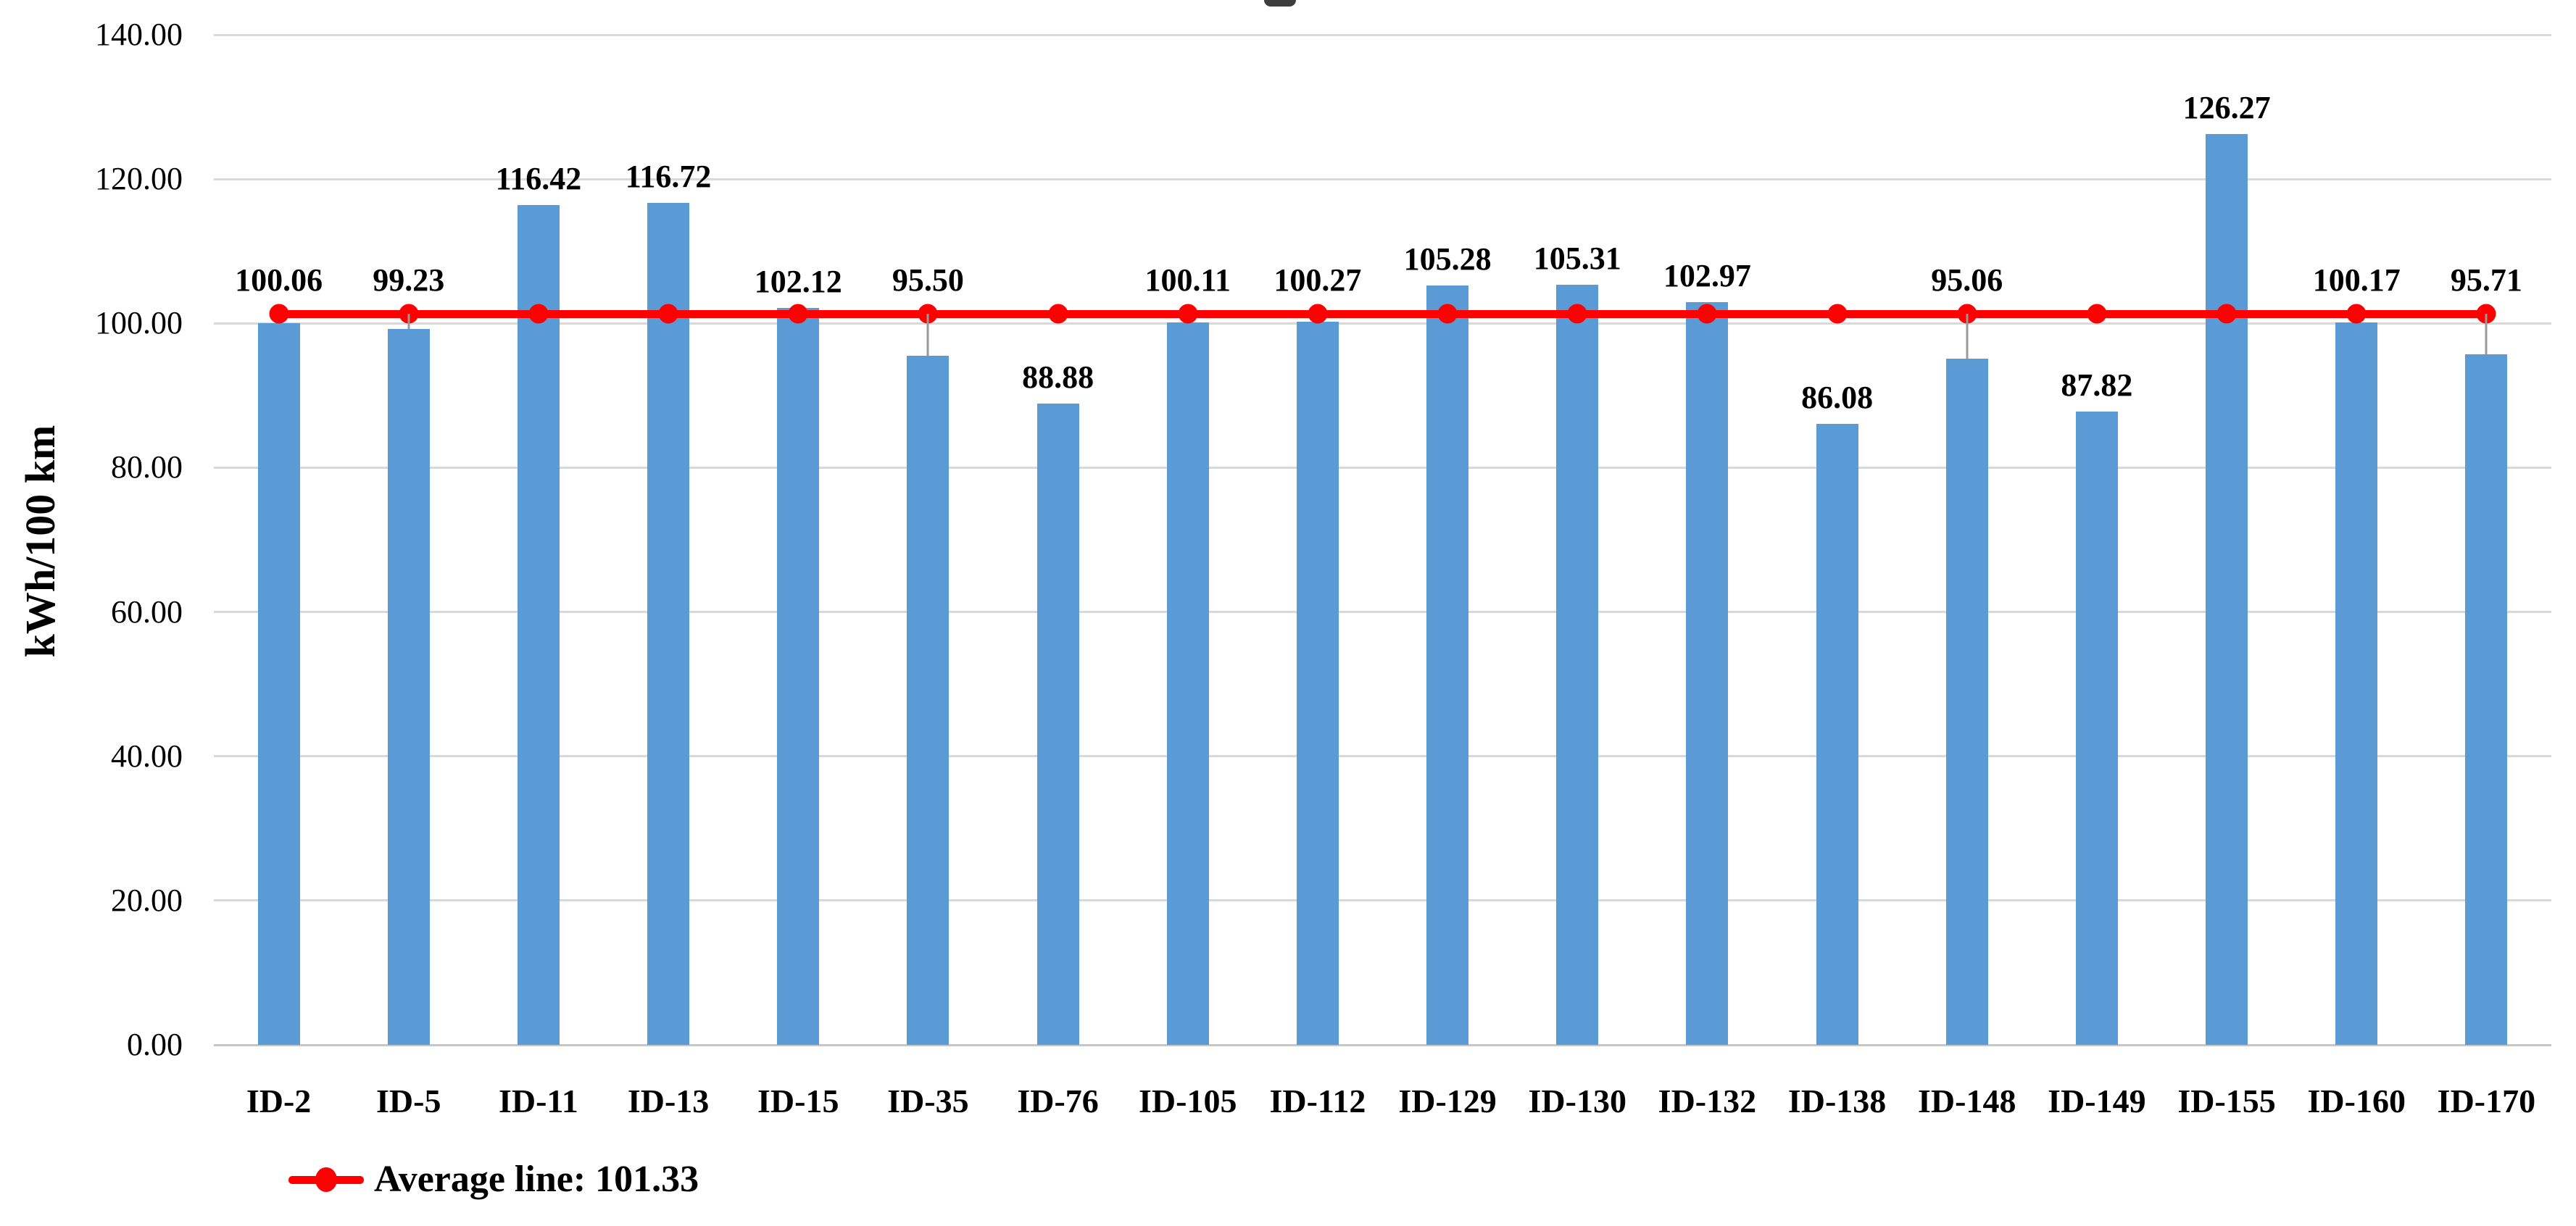  Describe the element at coordinates (1317, 1101) in the screenshot. I see `x-axis-label-ID-112: ID-112` at that location.